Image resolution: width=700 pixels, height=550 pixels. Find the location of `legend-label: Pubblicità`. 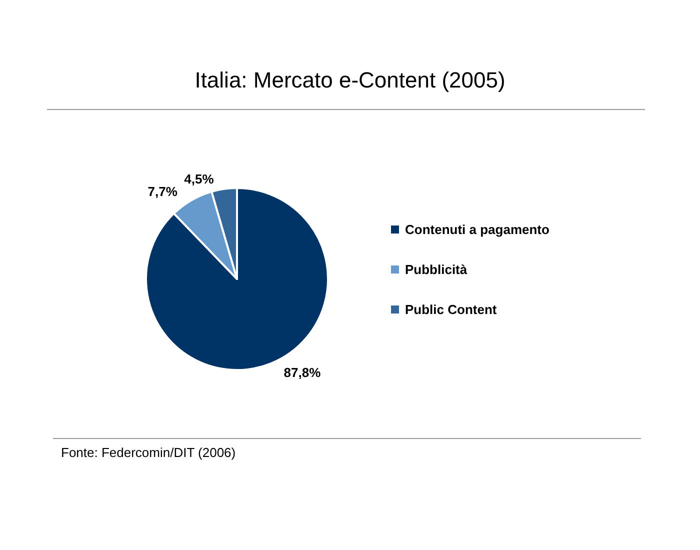

legend-label: Pubblicità is located at coordinates (436, 269).